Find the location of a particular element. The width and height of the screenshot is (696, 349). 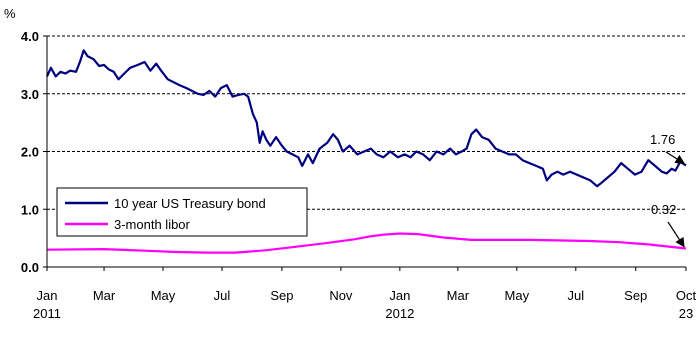

legend: 10 year US Treasury bond 3-month libor is located at coordinates (182, 212).